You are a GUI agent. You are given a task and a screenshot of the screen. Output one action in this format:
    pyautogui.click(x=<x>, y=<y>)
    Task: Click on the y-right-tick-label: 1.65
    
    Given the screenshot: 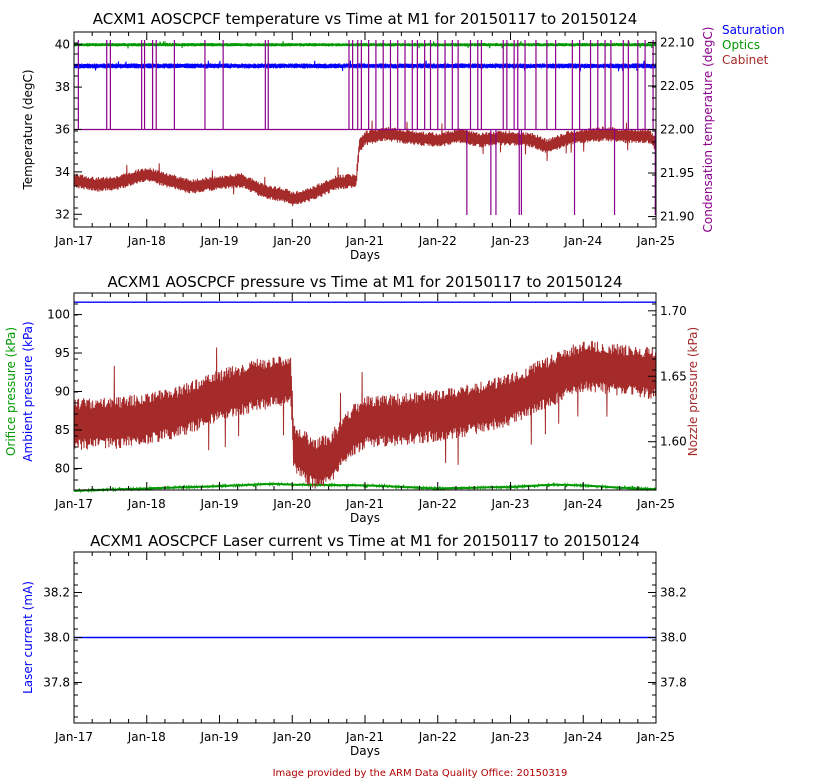 What is the action you would take?
    pyautogui.click(x=673, y=376)
    